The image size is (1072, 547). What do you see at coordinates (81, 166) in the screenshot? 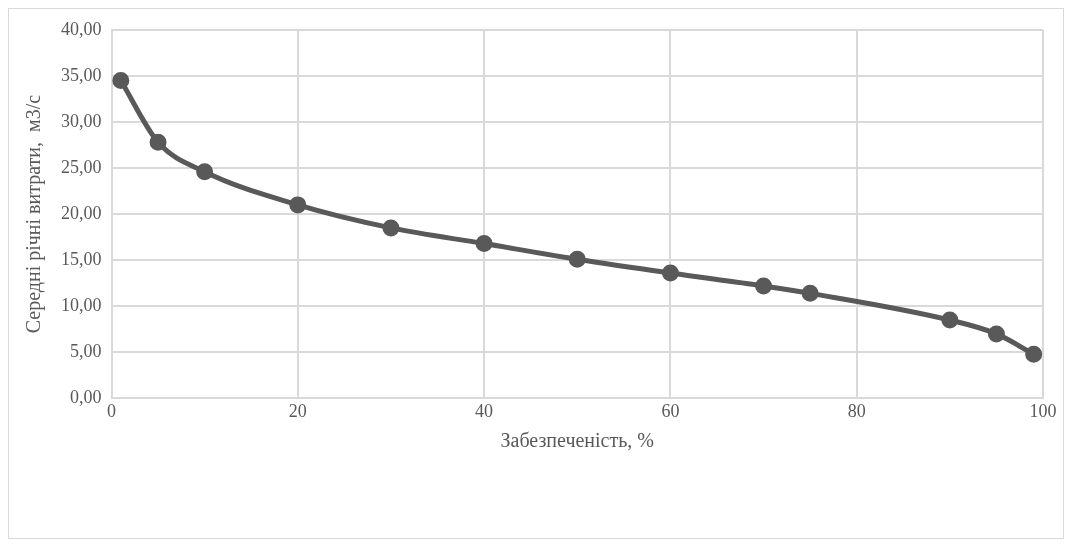
I see `y-tick-label: 25,00` at bounding box center [81, 166].